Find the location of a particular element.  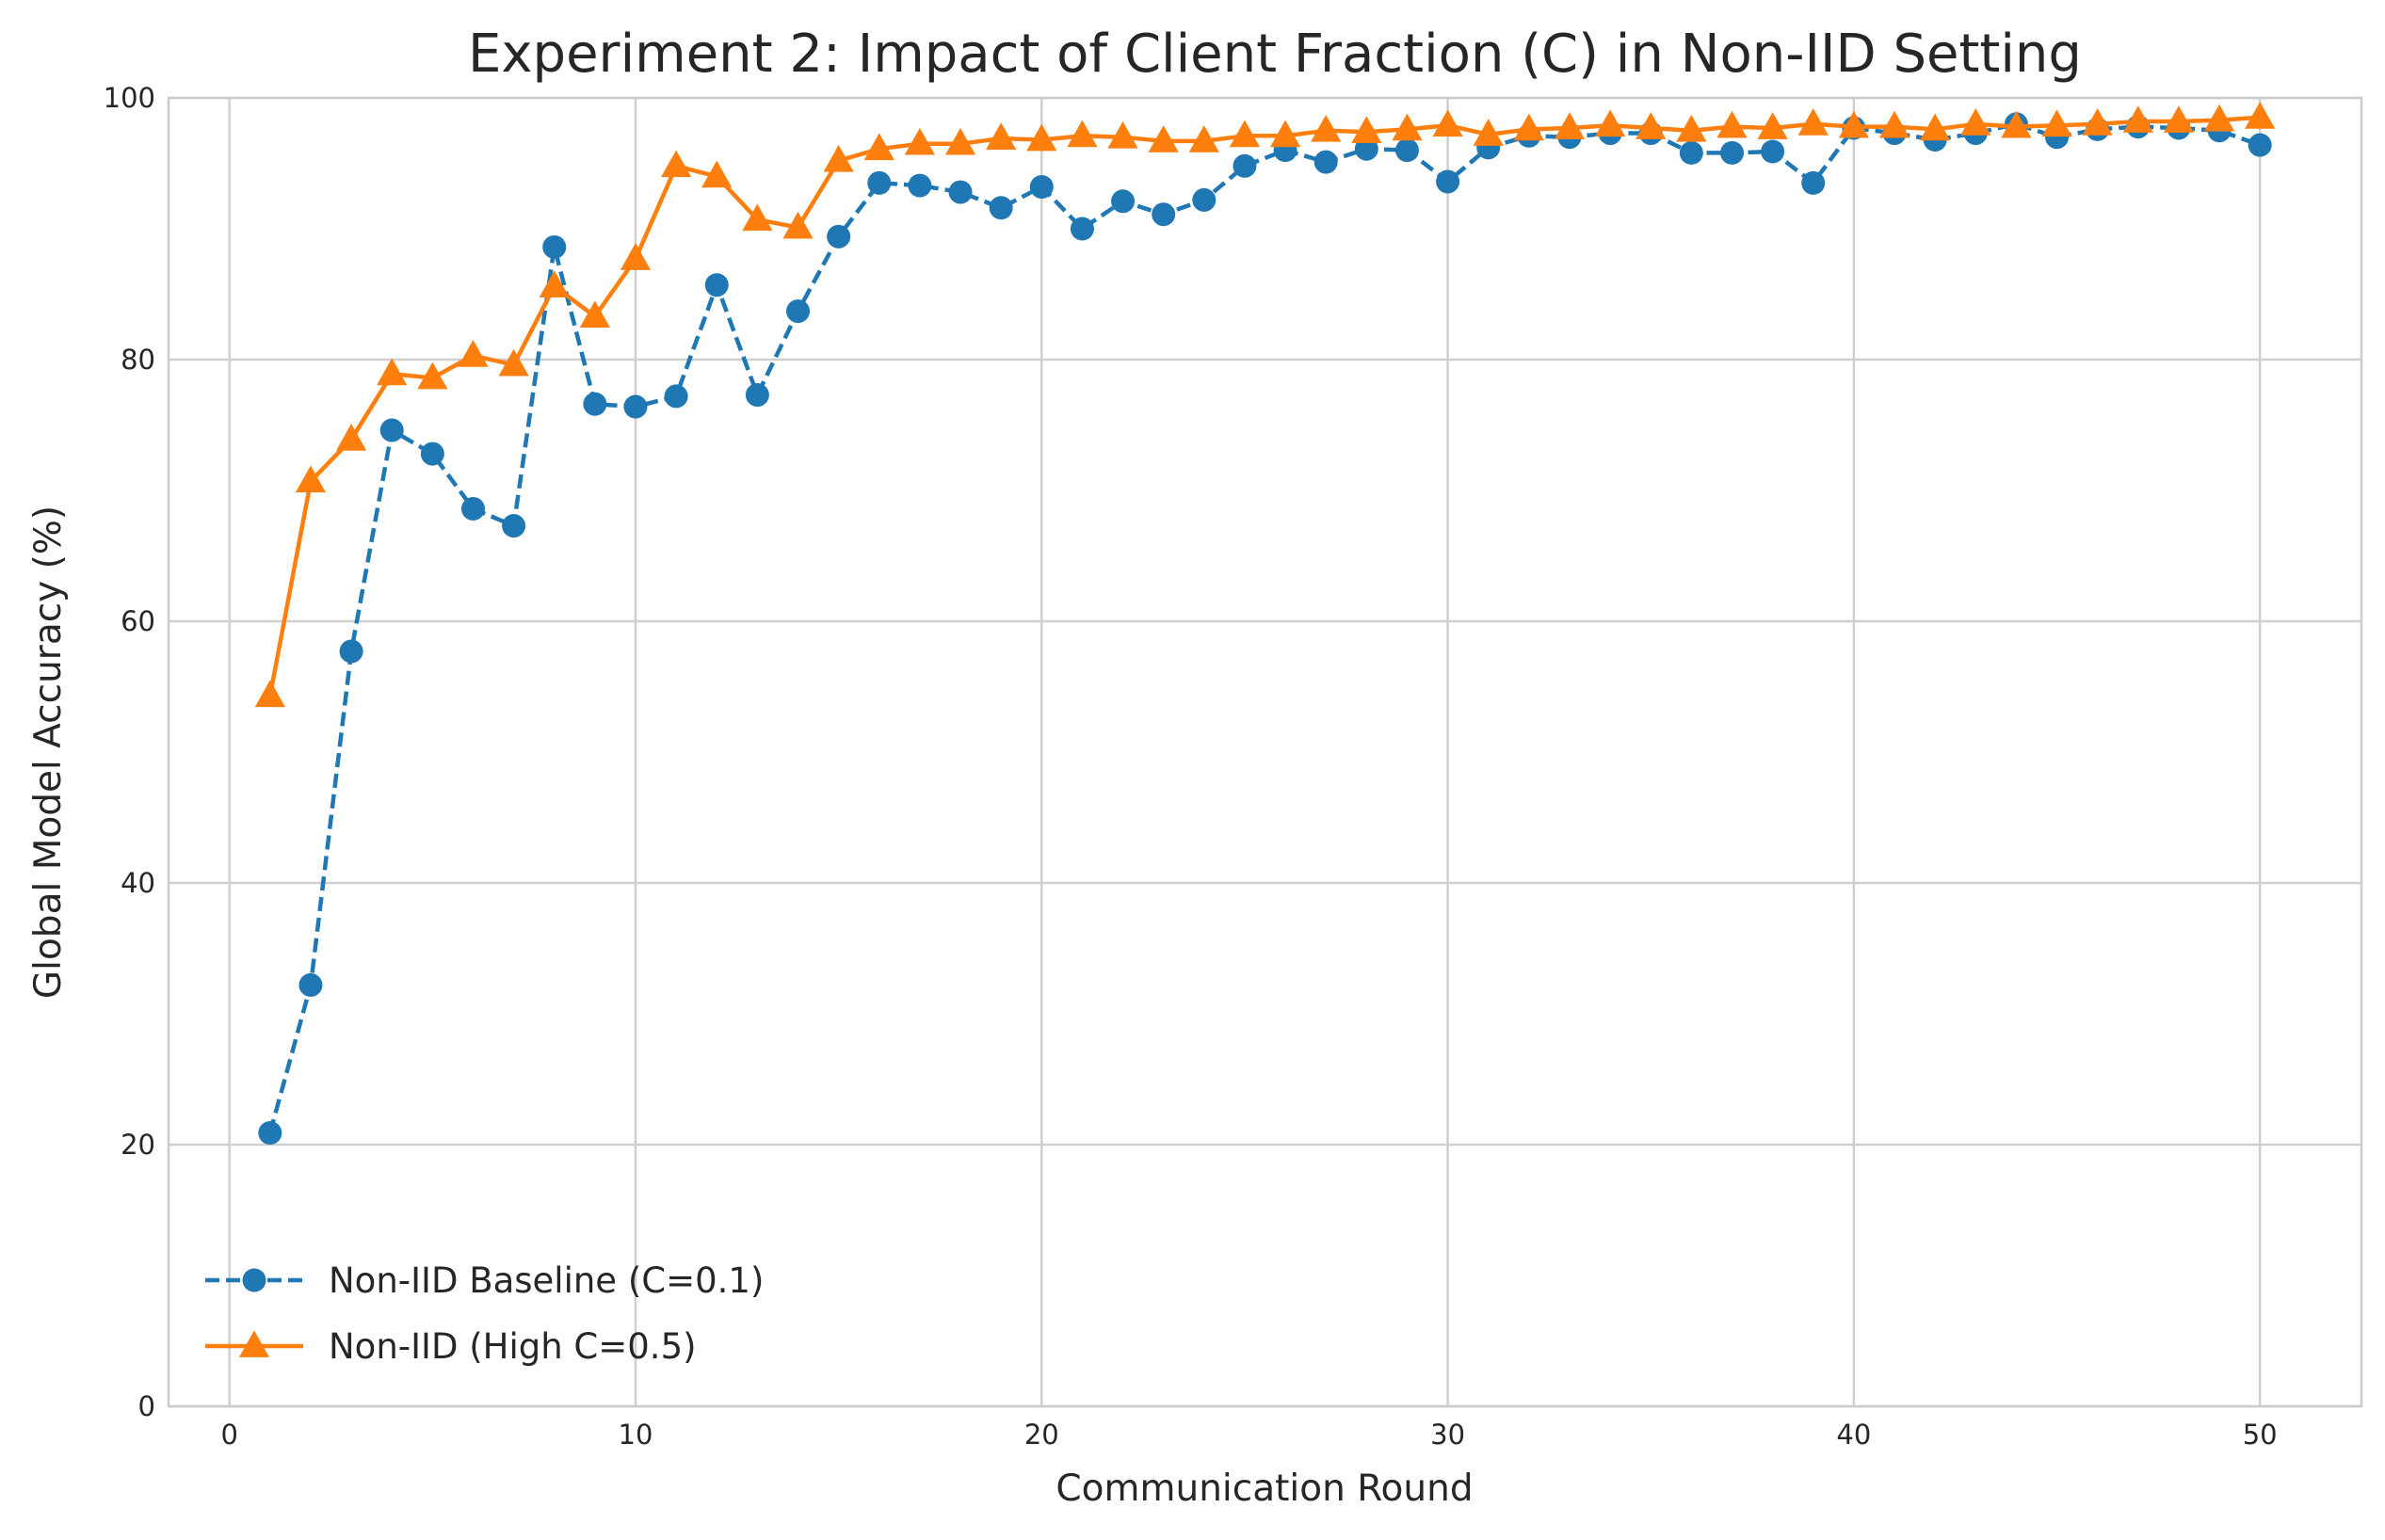

legend-item-2: Non-IID (High C=0.5) is located at coordinates (451, 1346).